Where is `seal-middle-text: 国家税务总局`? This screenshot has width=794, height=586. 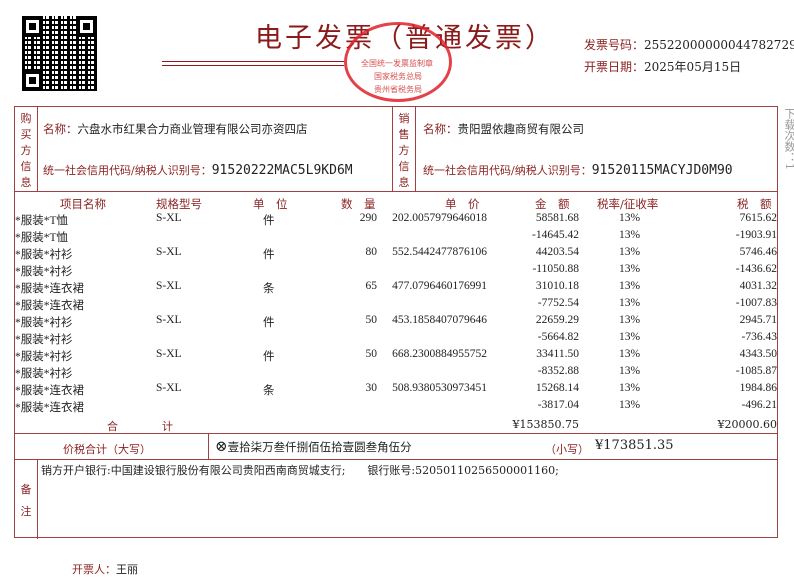
seal-middle-text: 国家税务总局 is located at coordinates (398, 76).